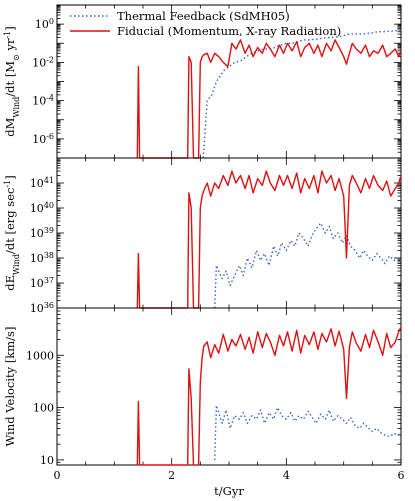  I want to click on y-tick-label: 1037, so click(42, 283).